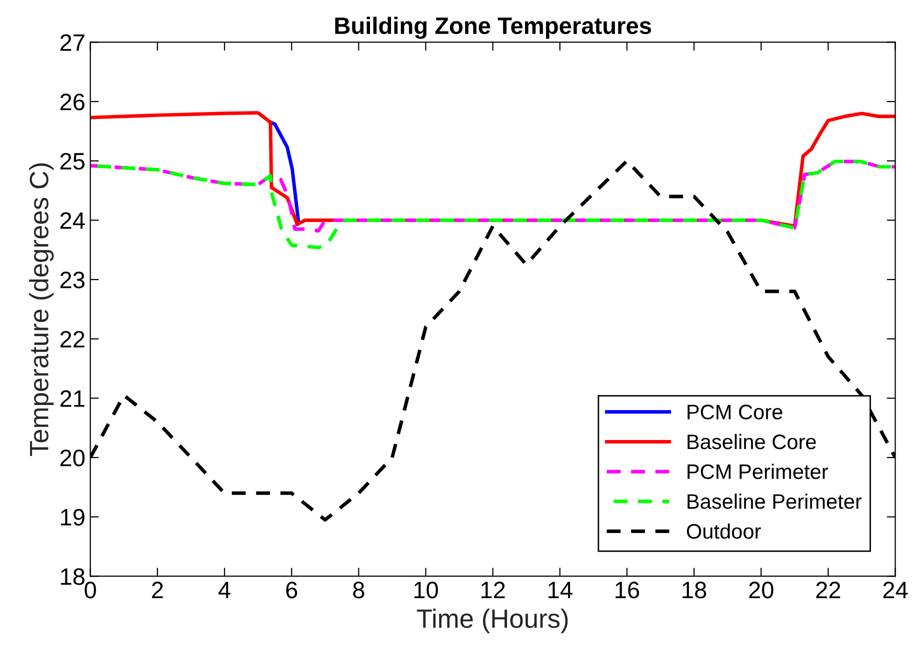 This screenshot has height=670, width=922. I want to click on x-tick-label: 2, so click(157, 590).